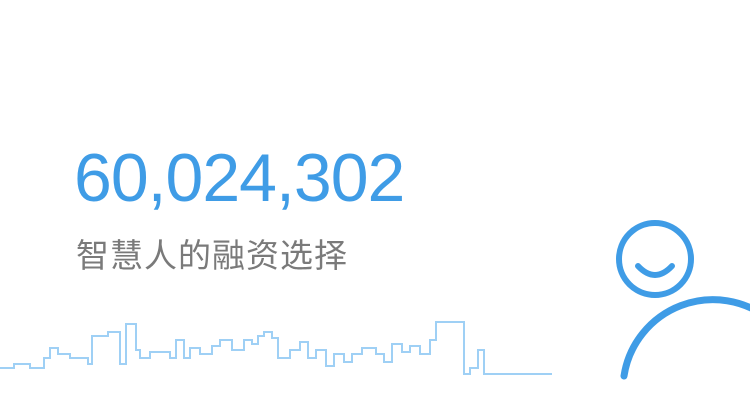 The image size is (750, 420). What do you see at coordinates (212, 255) in the screenshot?
I see `tagline: 智慧人的融资选择` at bounding box center [212, 255].